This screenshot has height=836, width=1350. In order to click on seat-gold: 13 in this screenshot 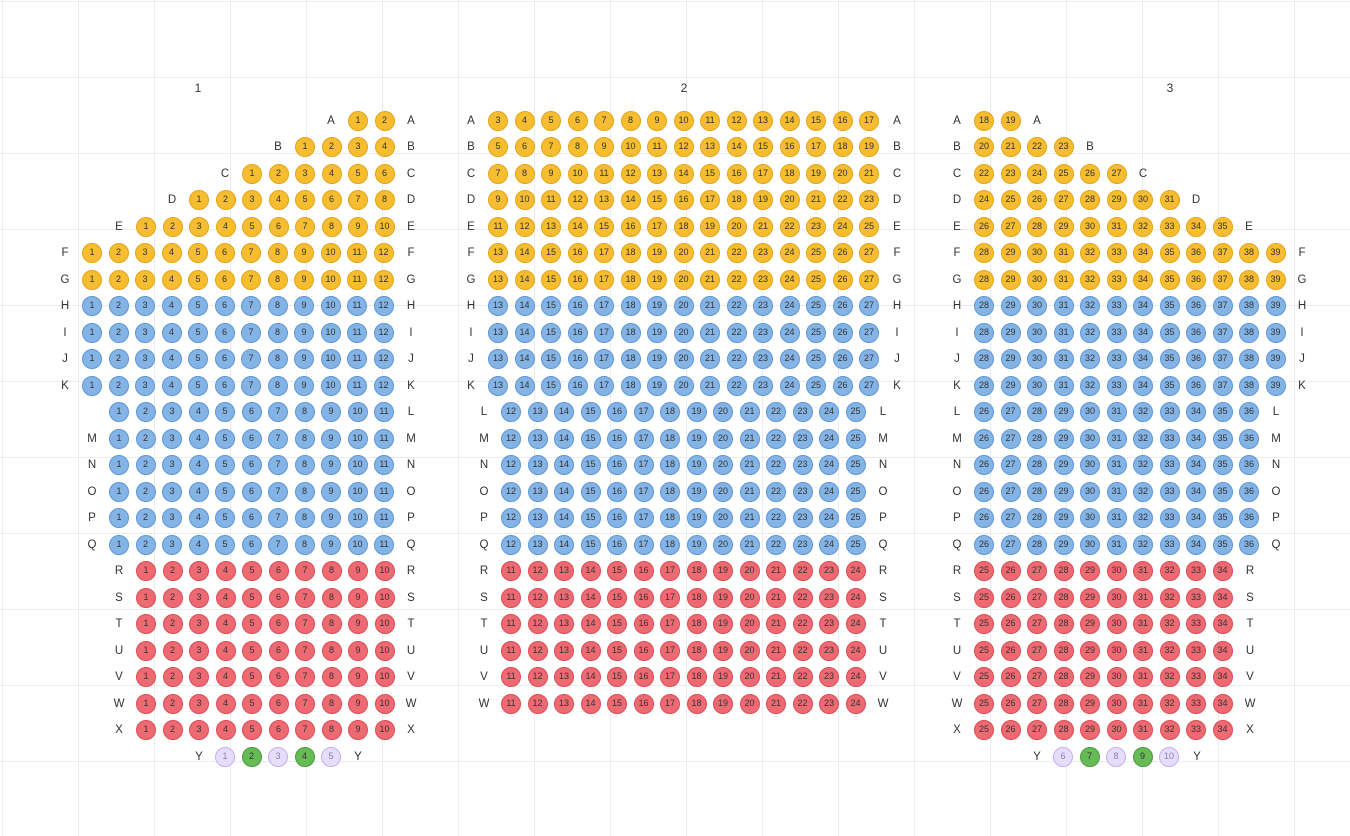, I will do `click(498, 253)`.